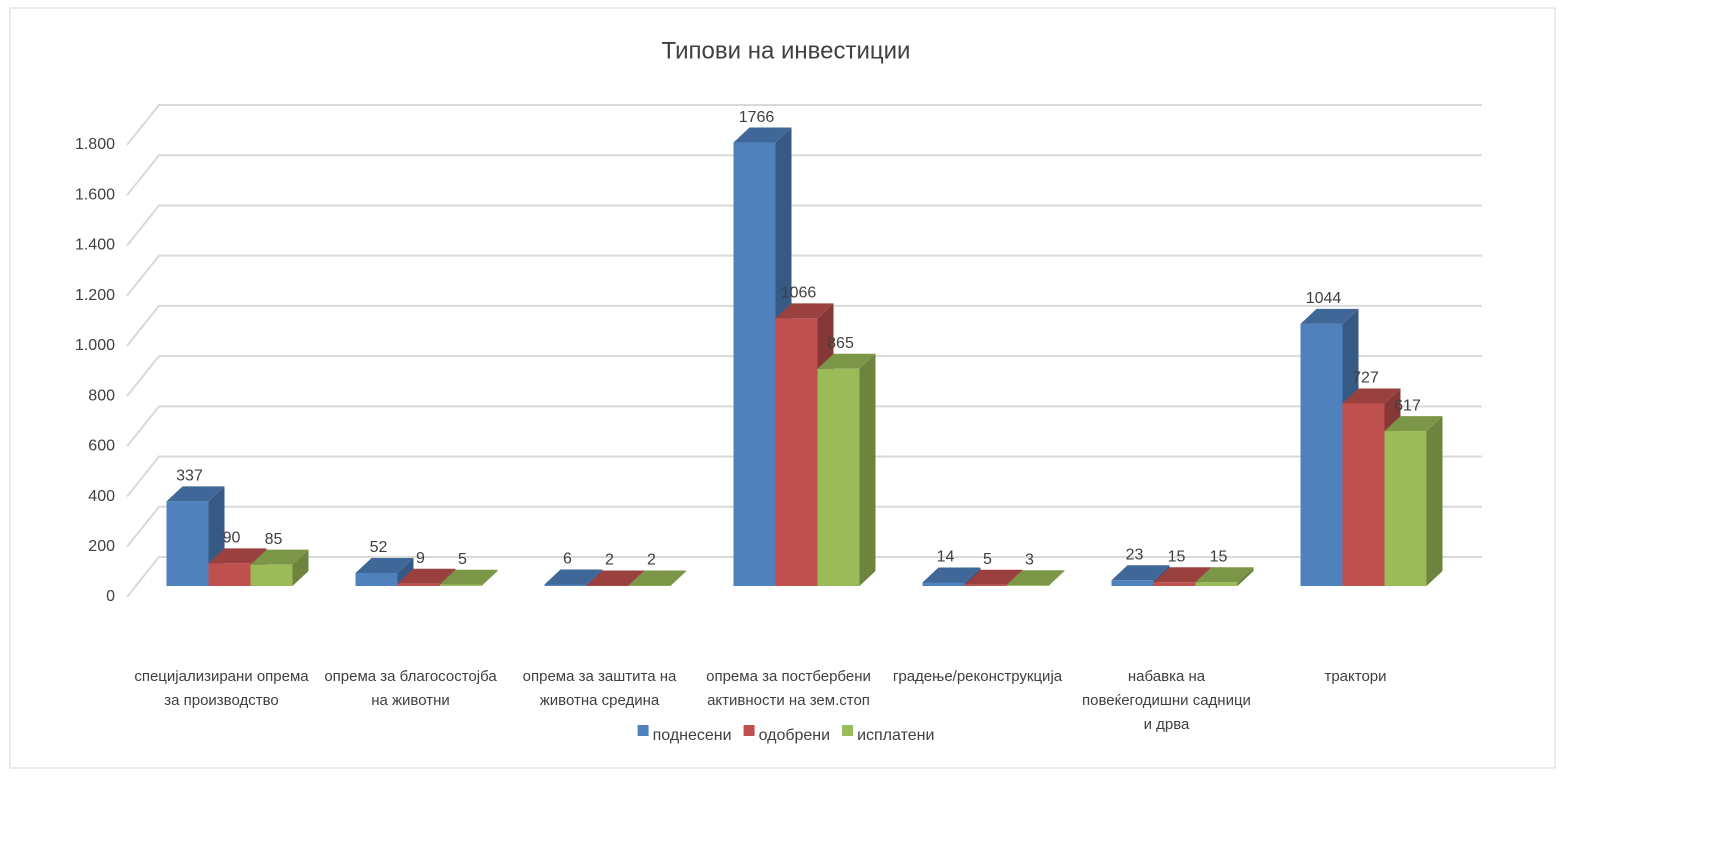 The height and width of the screenshot is (843, 1718). I want to click on data-label: 14, so click(946, 557).